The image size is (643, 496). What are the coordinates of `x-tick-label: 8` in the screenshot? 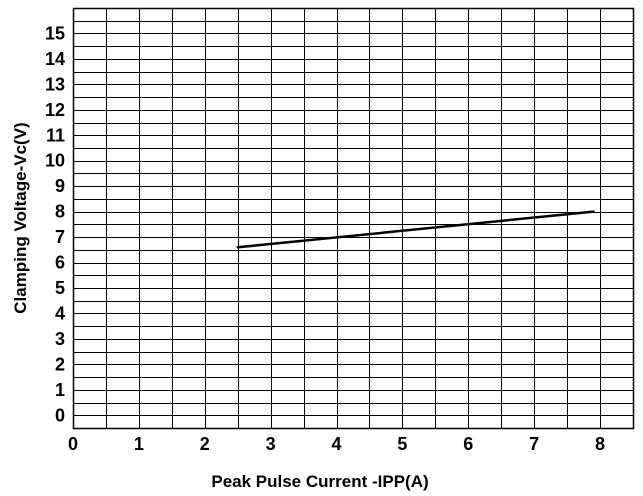 It's located at (600, 444).